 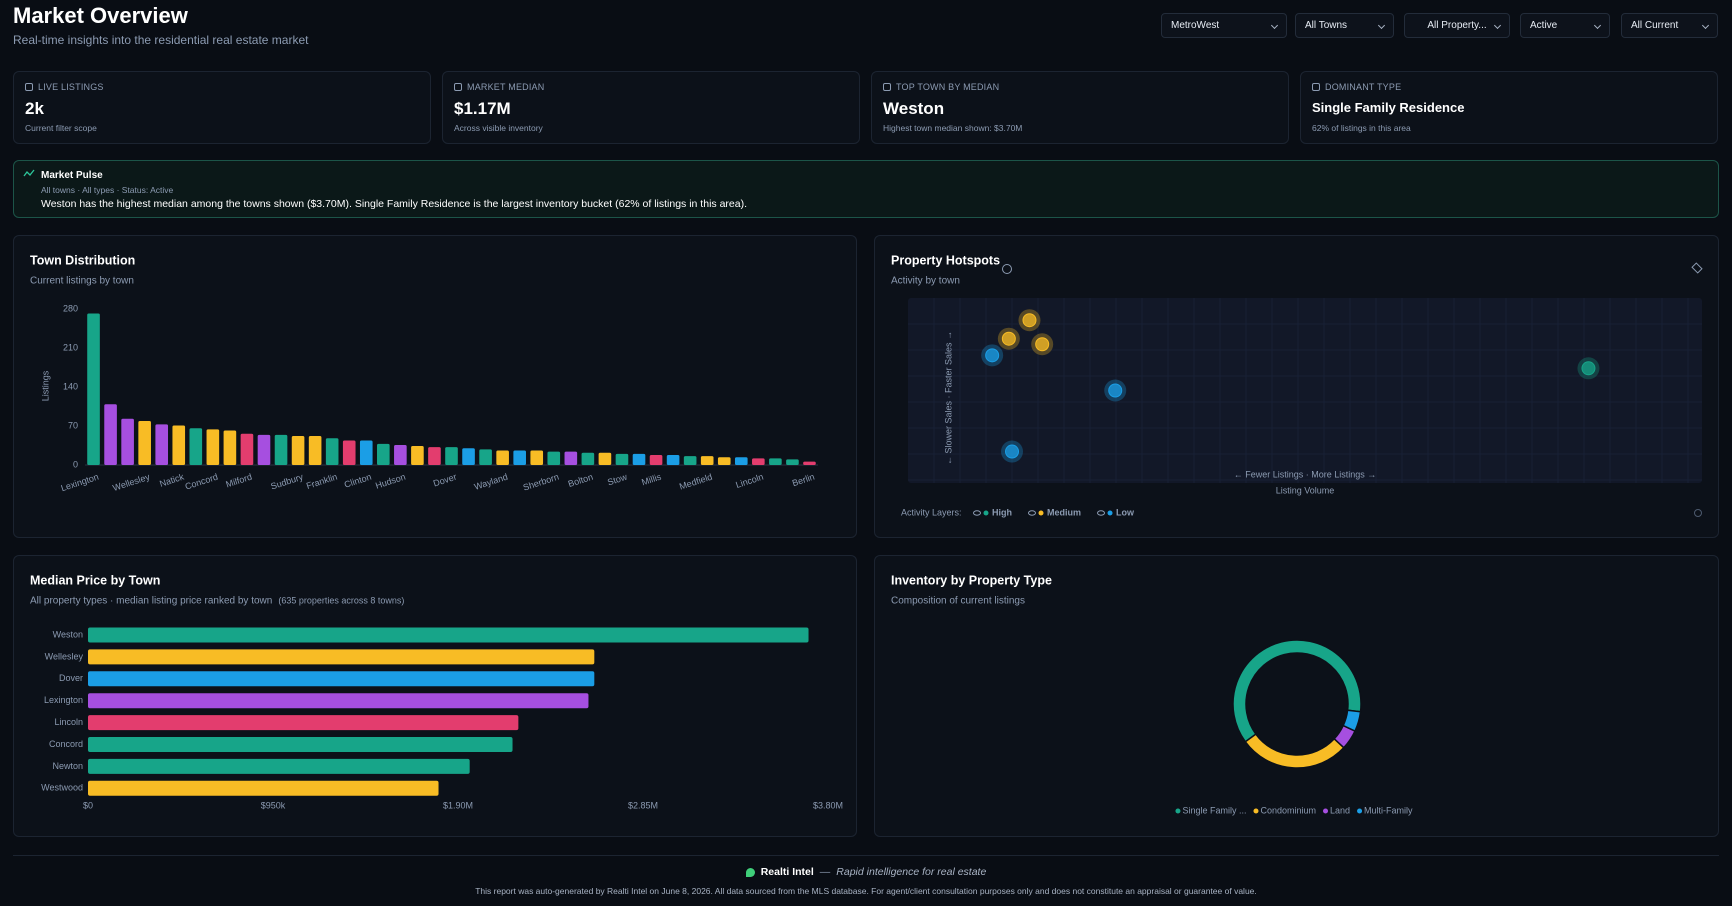 I want to click on y-tick-label: Dover, so click(x=71, y=678).